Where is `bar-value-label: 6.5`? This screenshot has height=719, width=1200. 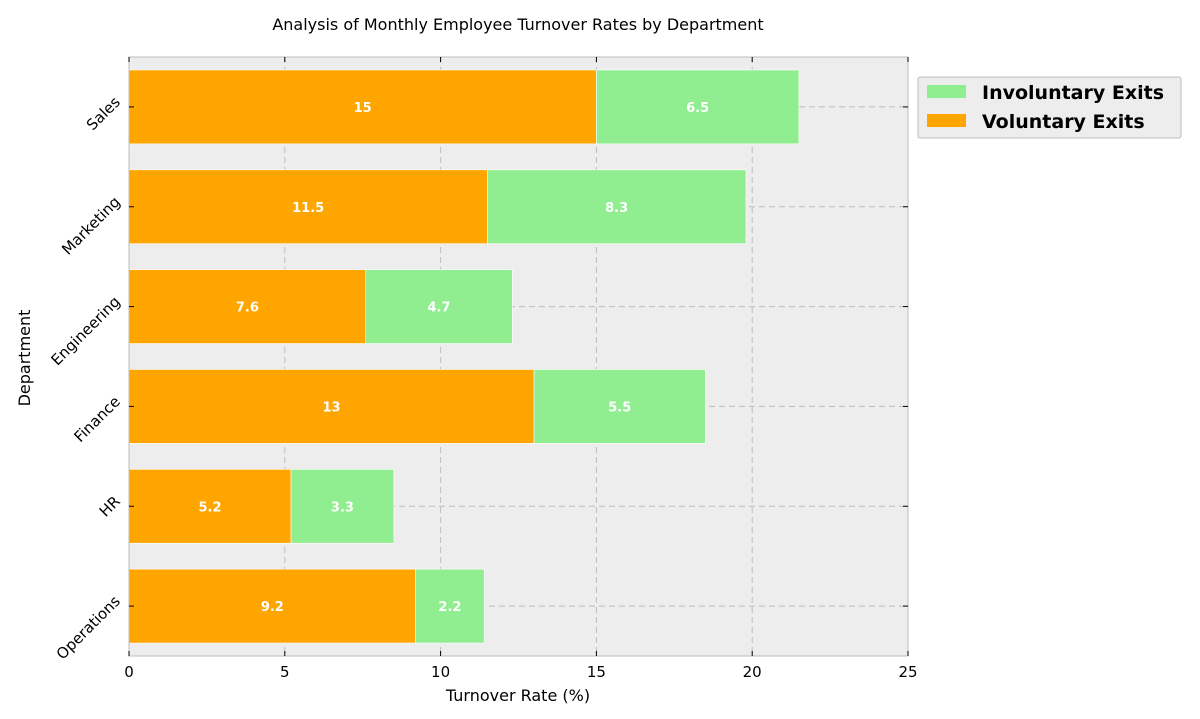
bar-value-label: 6.5 is located at coordinates (697, 108).